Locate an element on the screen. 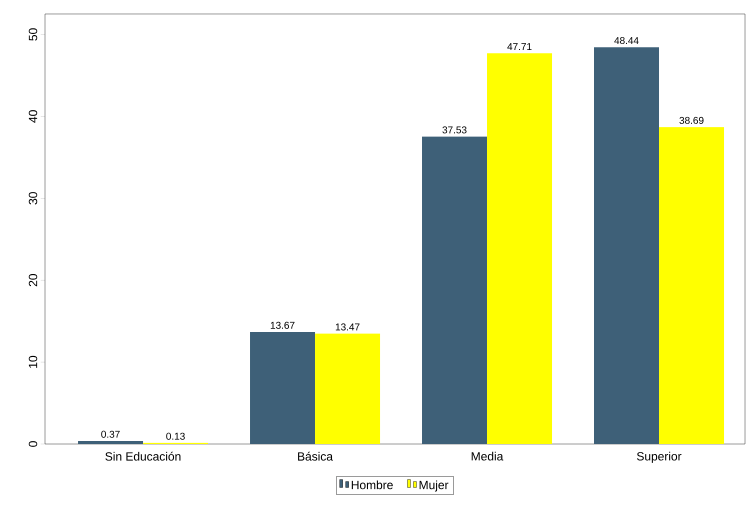  legend-label: Hombre is located at coordinates (372, 485).